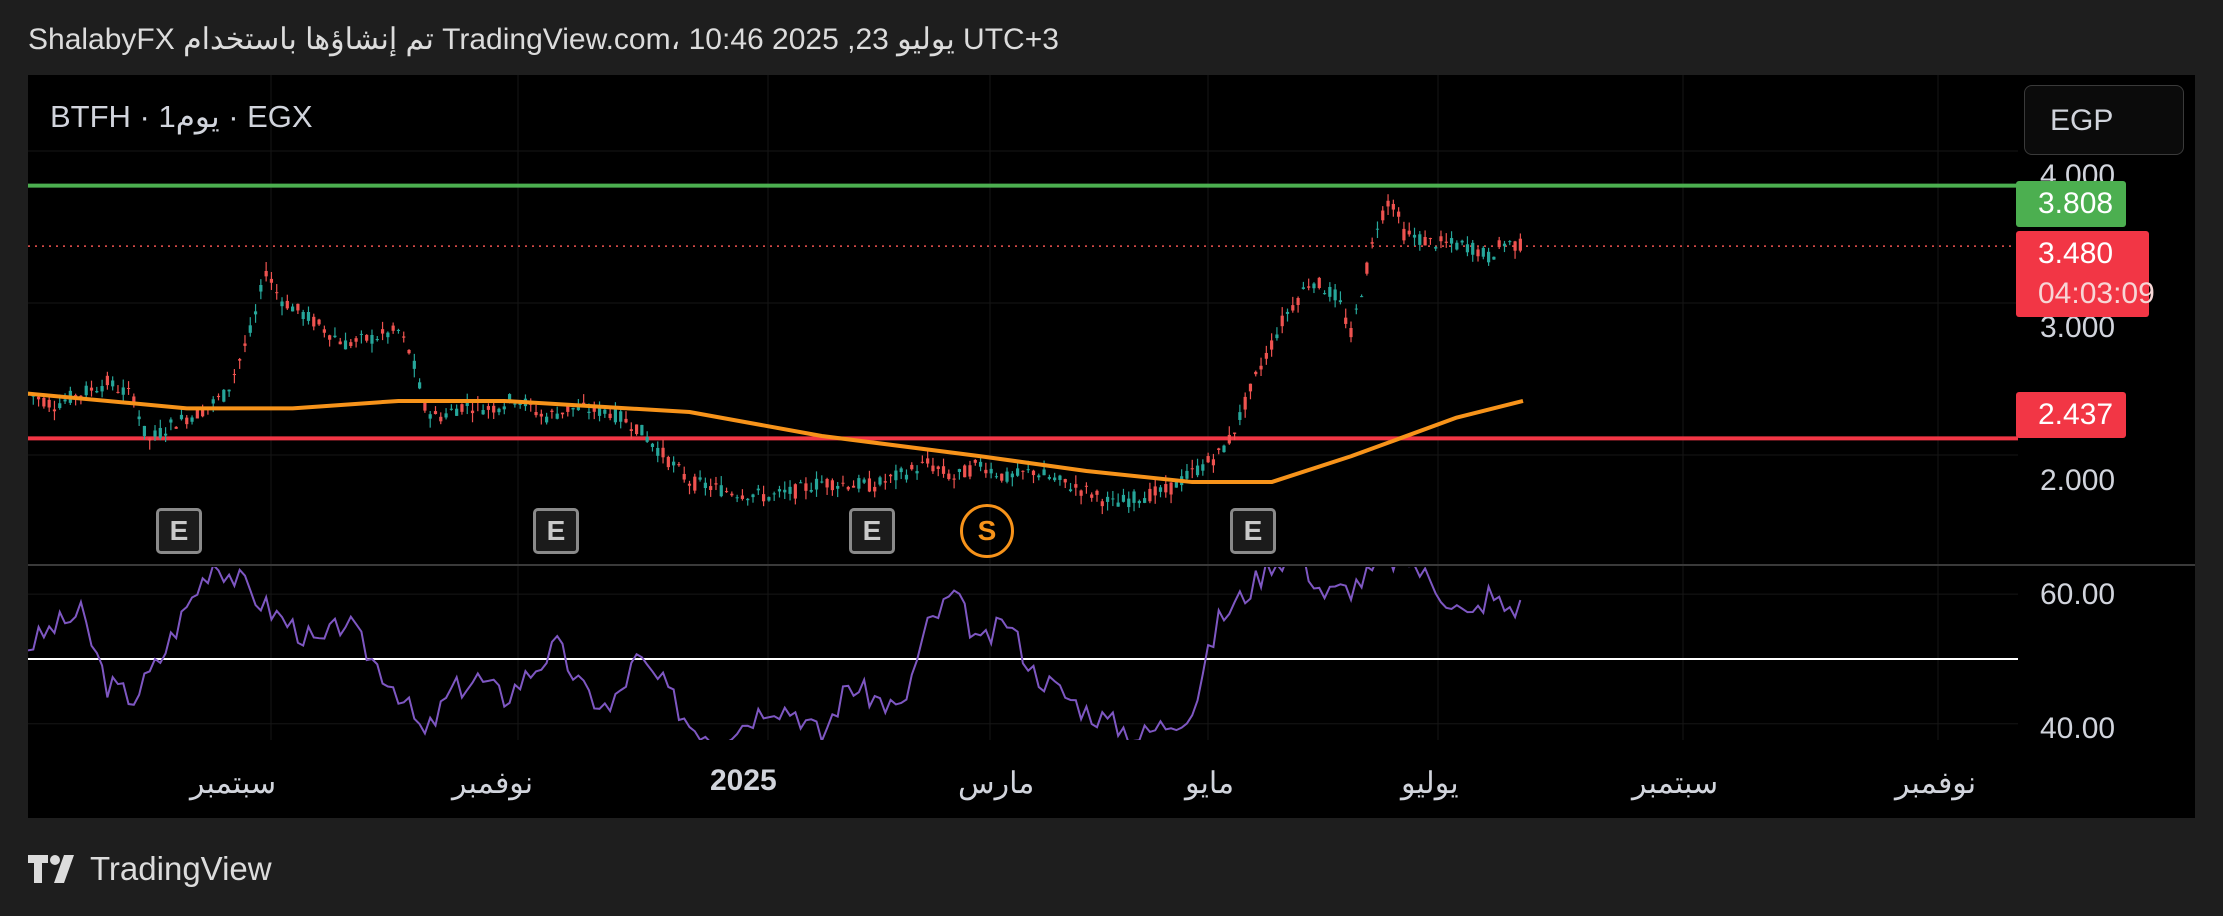 The width and height of the screenshot is (2223, 916). Describe the element at coordinates (2071, 415) in the screenshot. I see `support-price-tag: 2.437` at that location.